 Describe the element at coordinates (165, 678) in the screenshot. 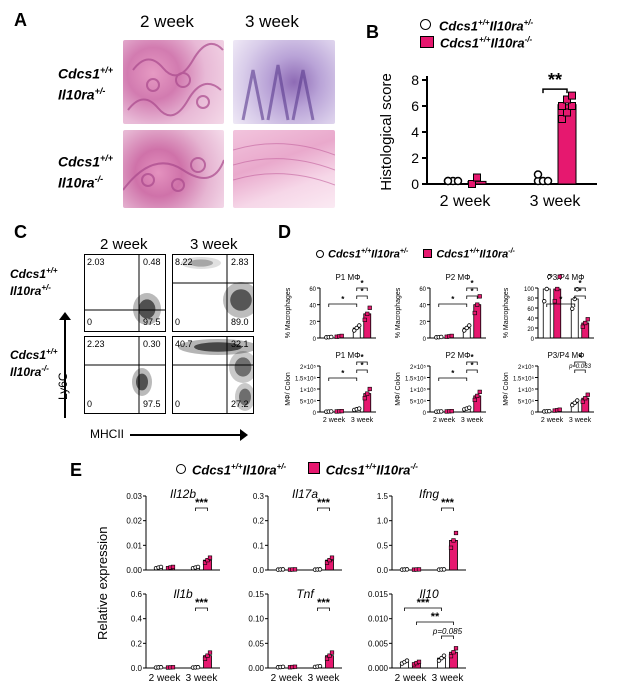

I see `e-chart-x-tick-label: 2 week` at that location.